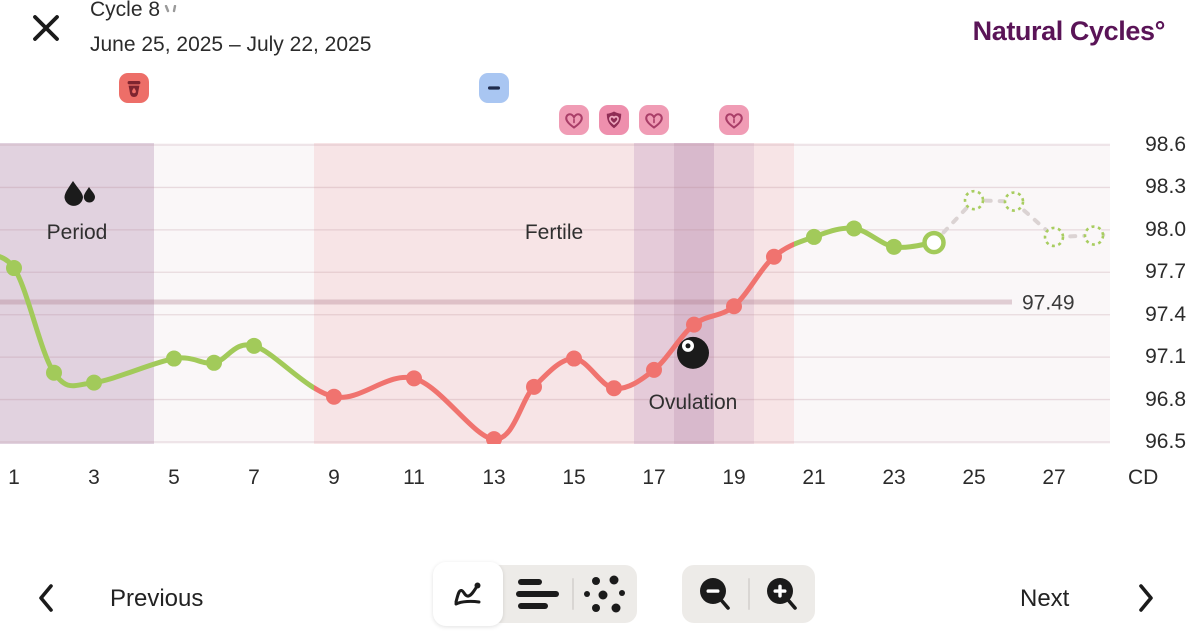 This screenshot has height=644, width=1192. What do you see at coordinates (14, 268) in the screenshot?
I see `temperature-point-cd1` at bounding box center [14, 268].